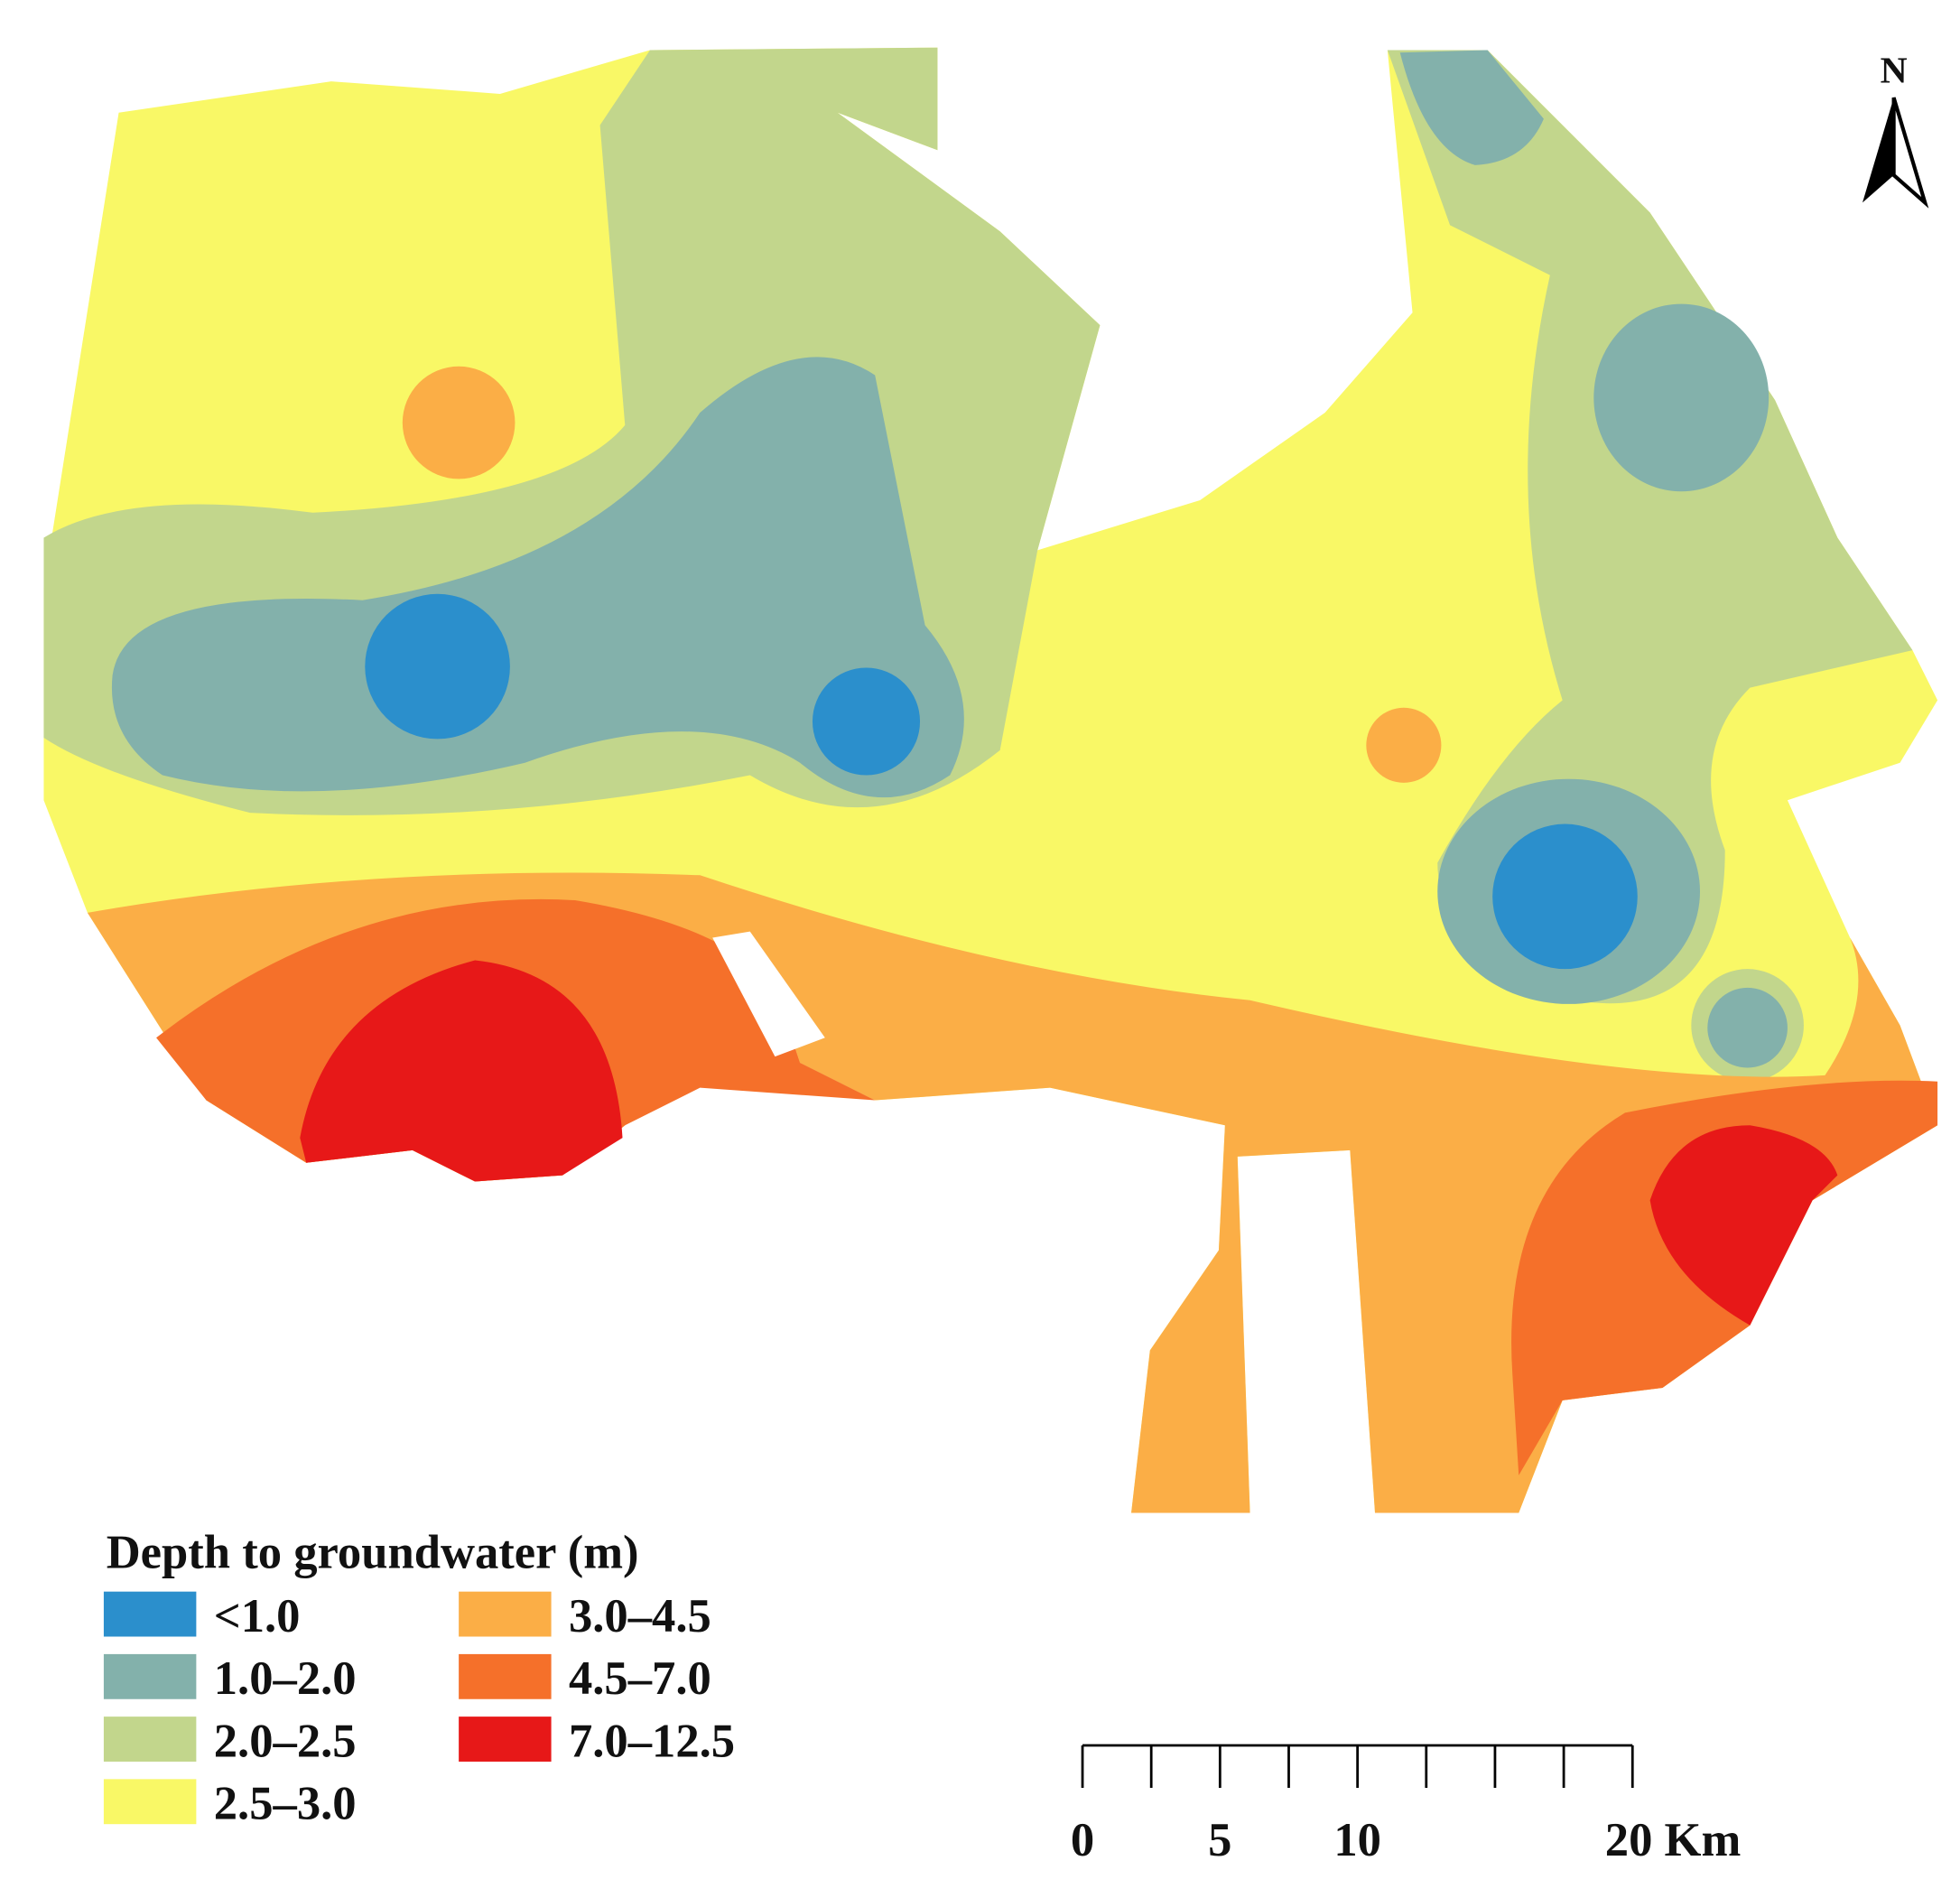 The image size is (1960, 1898). I want to click on scale-bar: 0 5 10 20 Km, so click(1406, 1805).